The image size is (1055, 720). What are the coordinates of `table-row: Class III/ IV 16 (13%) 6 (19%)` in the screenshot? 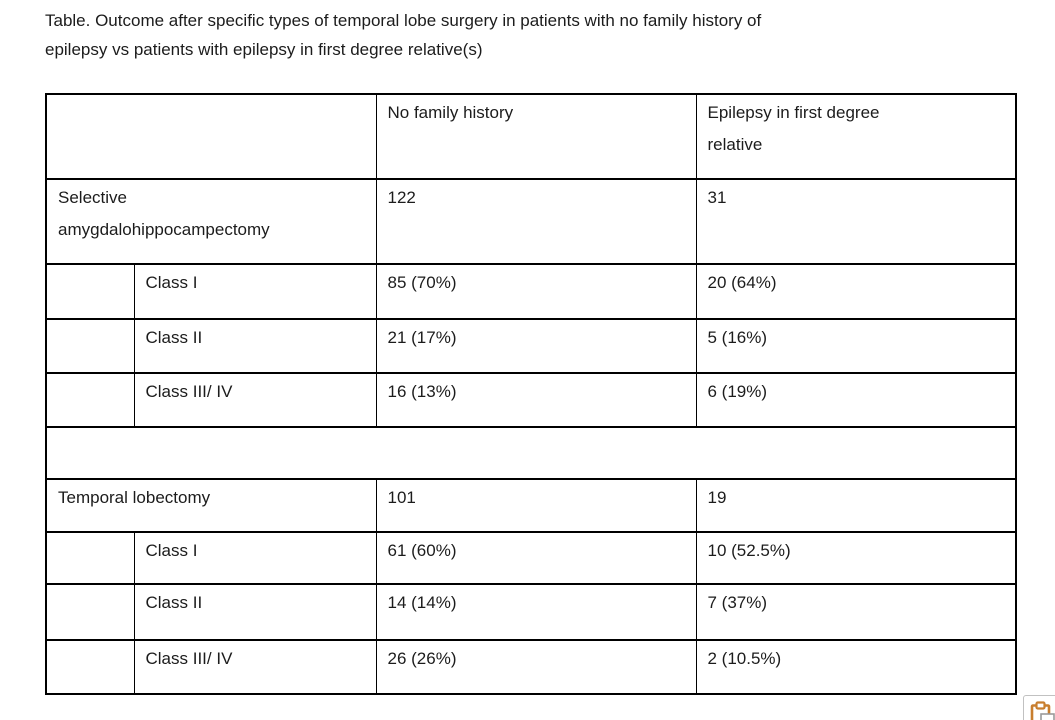 It's located at (531, 400).